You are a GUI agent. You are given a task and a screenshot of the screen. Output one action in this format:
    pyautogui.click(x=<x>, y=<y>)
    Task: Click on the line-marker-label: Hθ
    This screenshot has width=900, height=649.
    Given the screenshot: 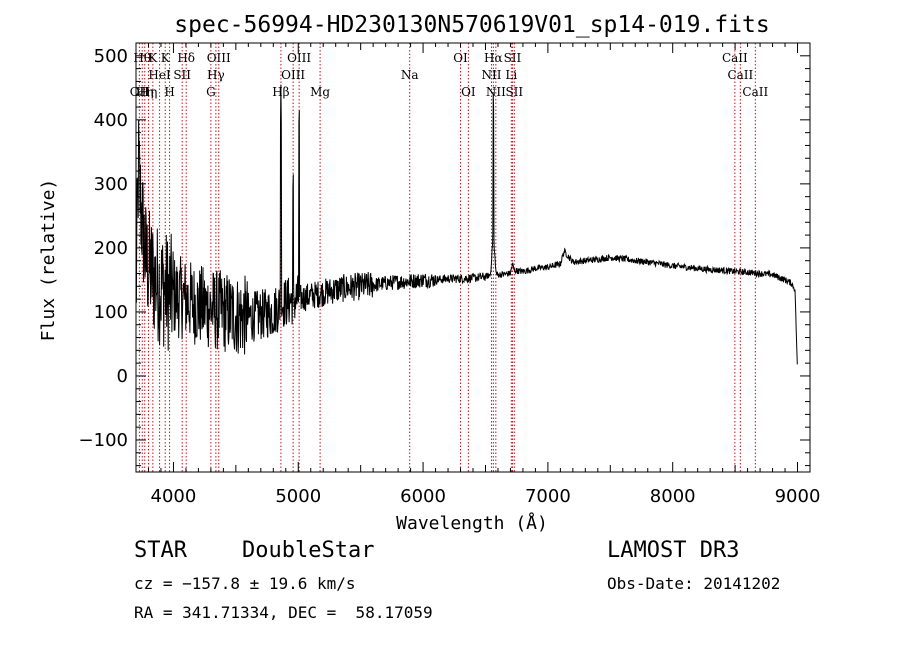 What is the action you would take?
    pyautogui.click(x=142, y=58)
    